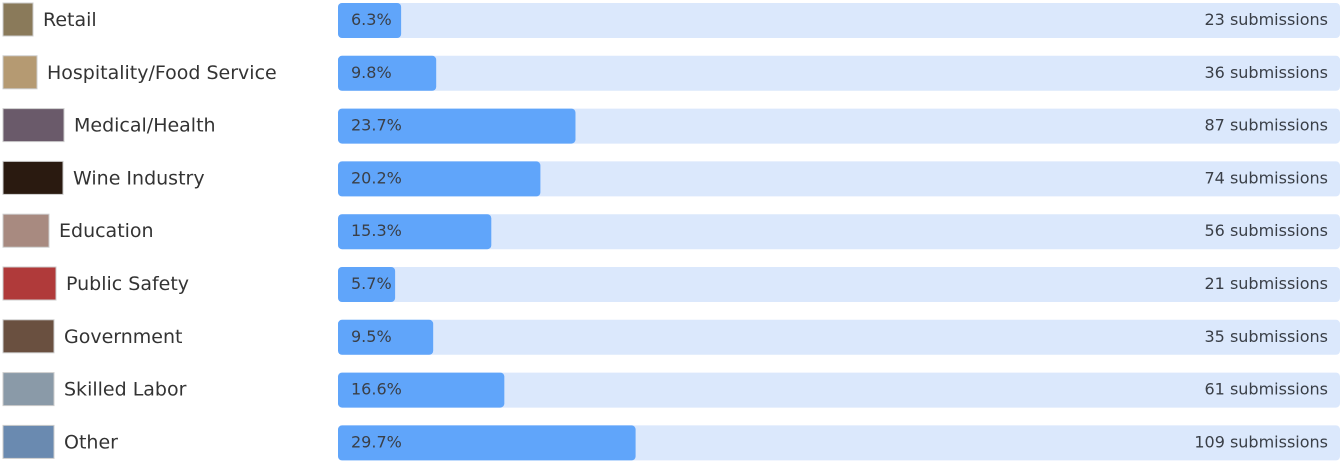 The width and height of the screenshot is (1342, 465). I want to click on category-label: Retail, so click(70, 20).